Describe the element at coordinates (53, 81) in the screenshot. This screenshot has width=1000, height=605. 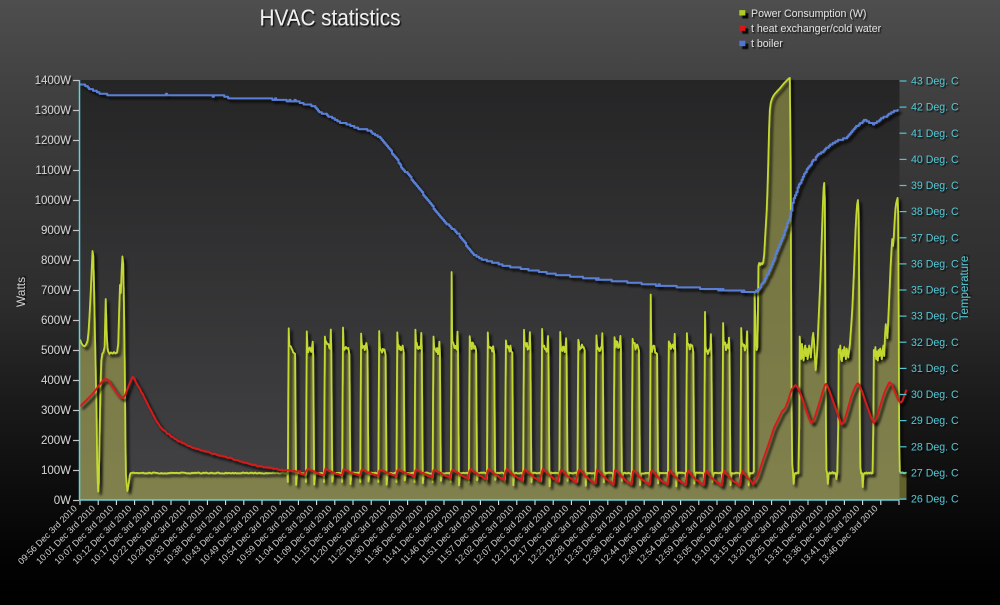
I see `svg-text: 1400W` at that location.